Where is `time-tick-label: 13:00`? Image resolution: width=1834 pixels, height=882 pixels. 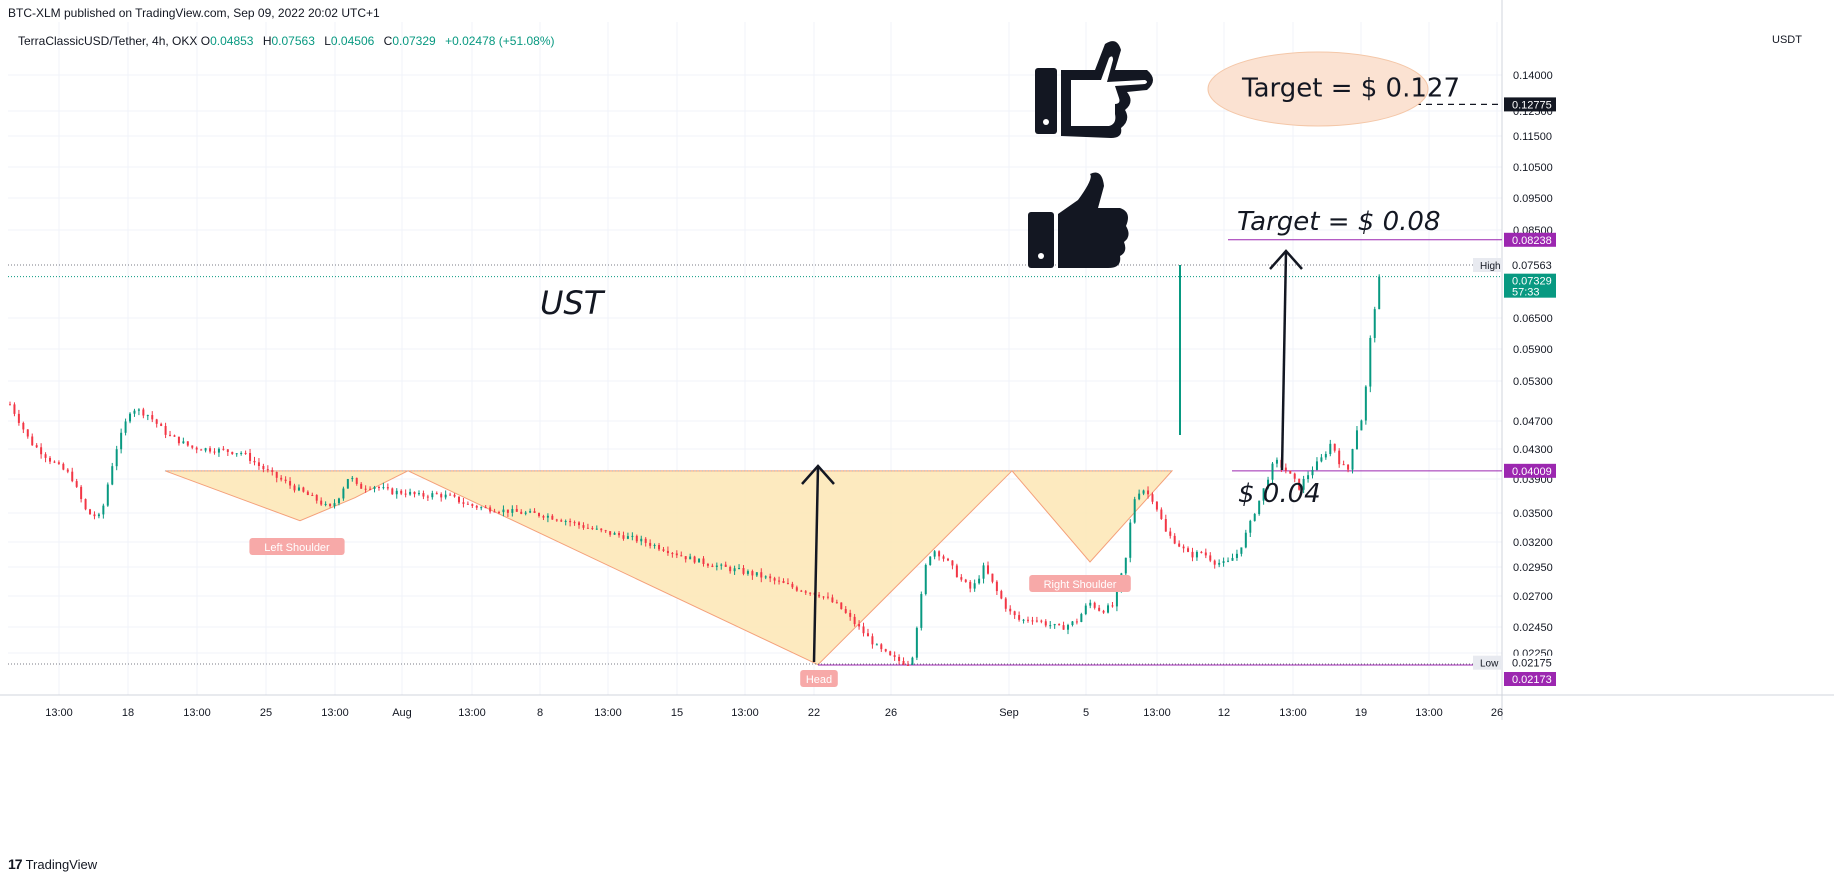 time-tick-label: 13:00 is located at coordinates (608, 713).